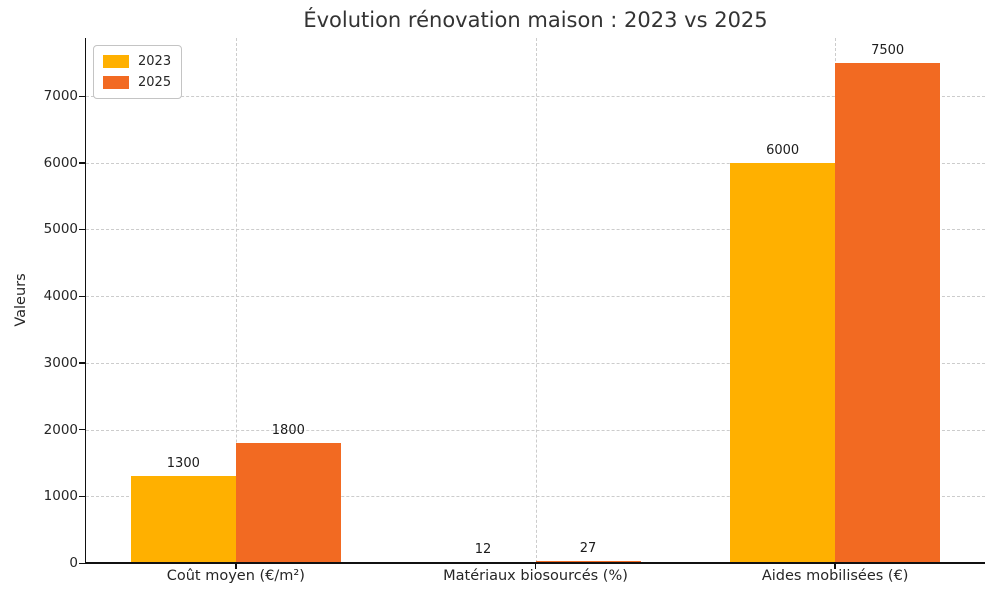  I want to click on legend-swatch-2023, so click(116, 61).